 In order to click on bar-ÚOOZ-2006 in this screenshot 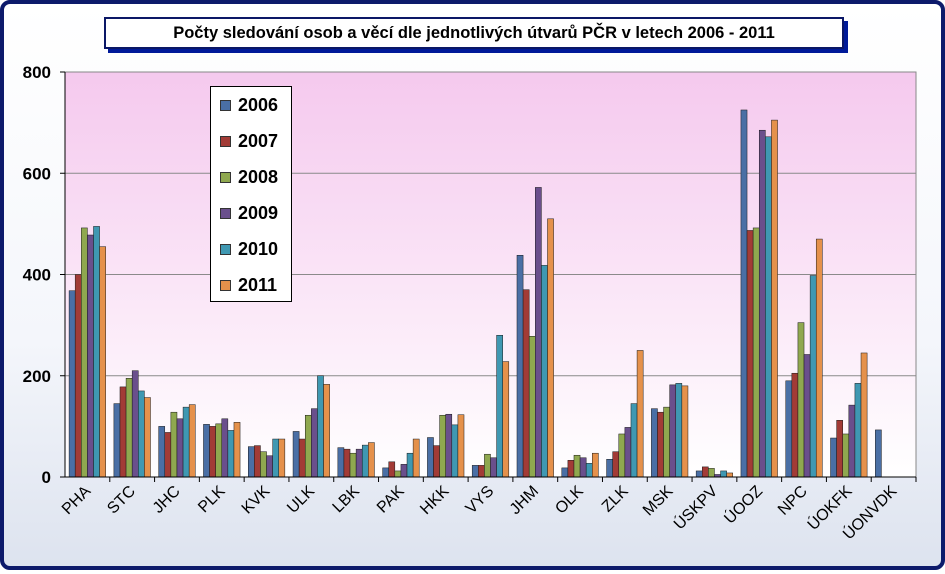, I will do `click(744, 293)`.